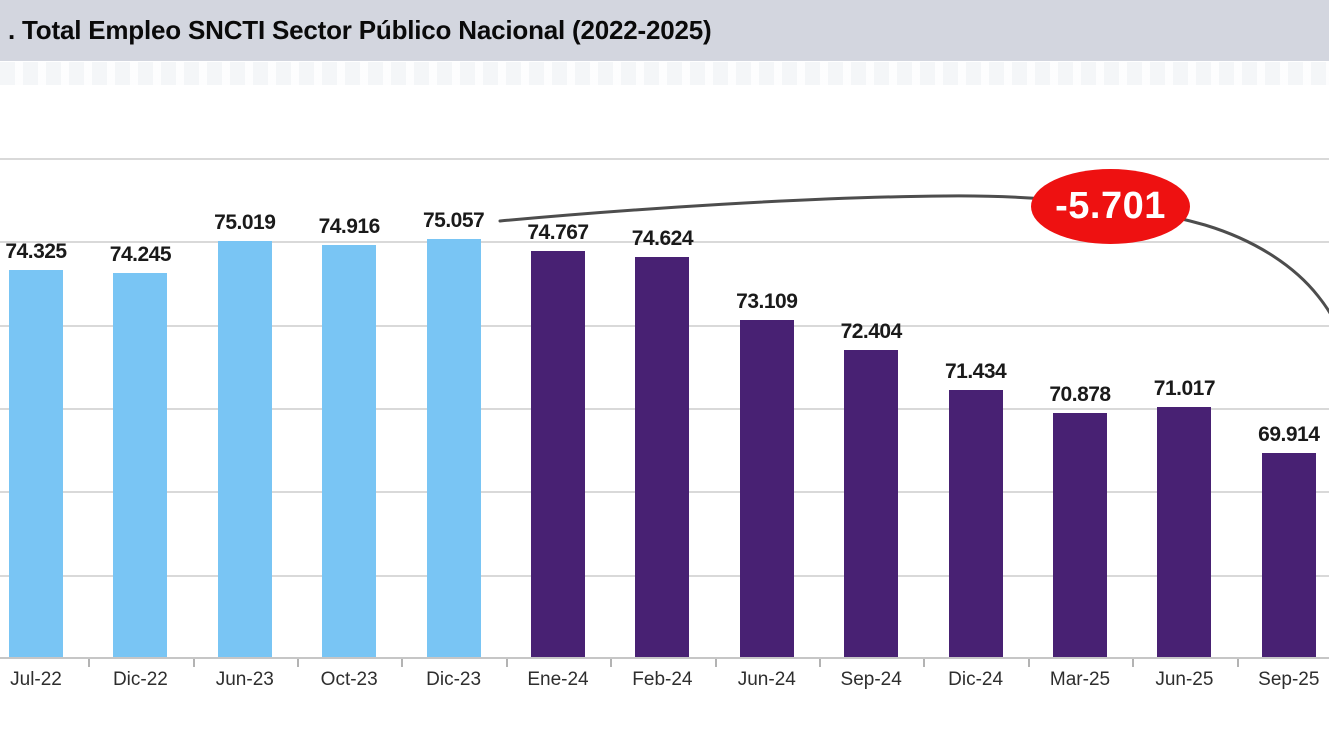 This screenshot has width=1329, height=748. I want to click on x-axis-label-Sep-25: Sep-25, so click(1289, 679).